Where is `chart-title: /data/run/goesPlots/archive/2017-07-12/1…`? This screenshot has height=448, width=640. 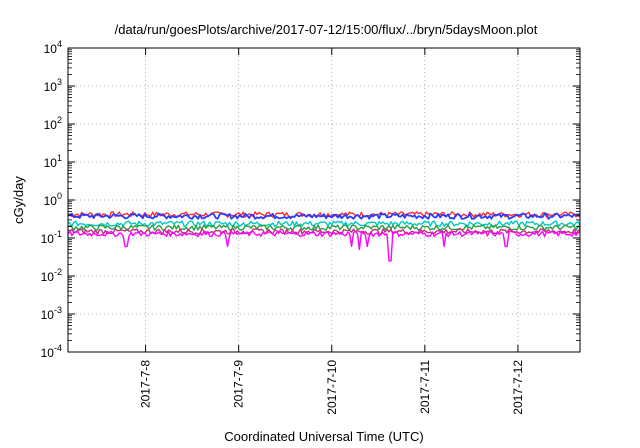 chart-title: /data/run/goesPlots/archive/2017-07-12/1… is located at coordinates (326, 29).